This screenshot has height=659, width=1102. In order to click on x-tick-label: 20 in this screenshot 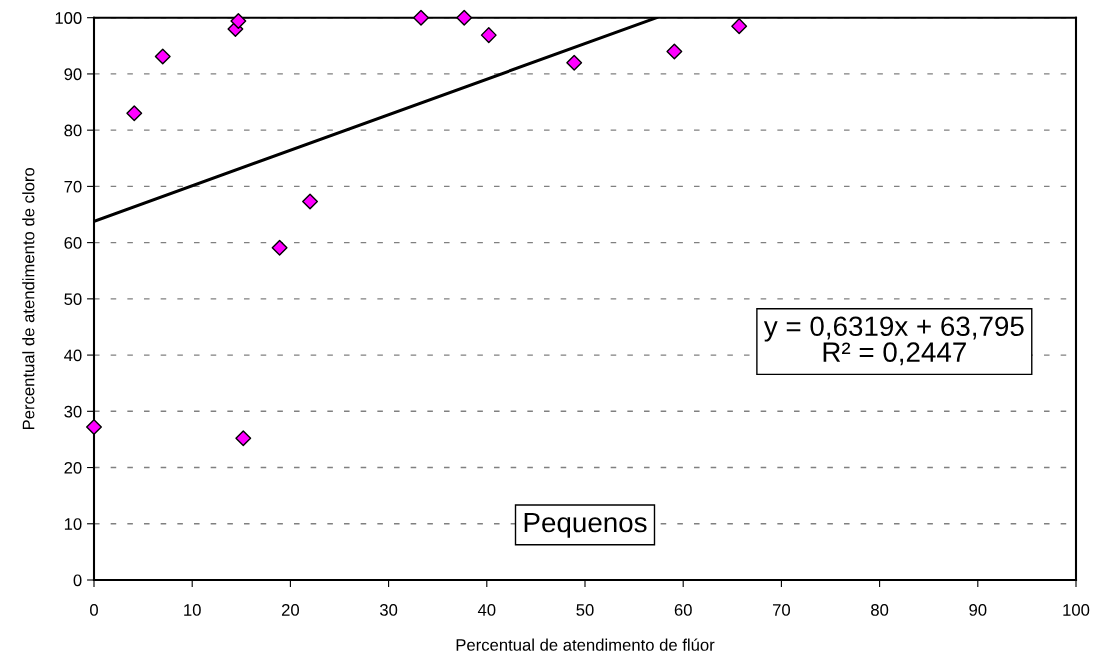, I will do `click(290, 610)`.